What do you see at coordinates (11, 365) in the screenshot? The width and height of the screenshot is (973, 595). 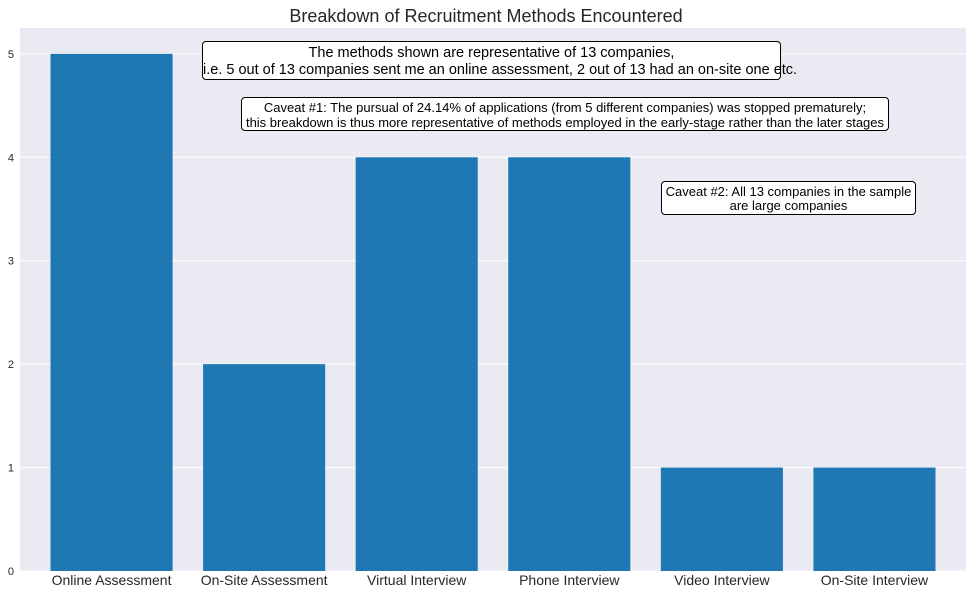 I see `y-tick-label: 2` at bounding box center [11, 365].